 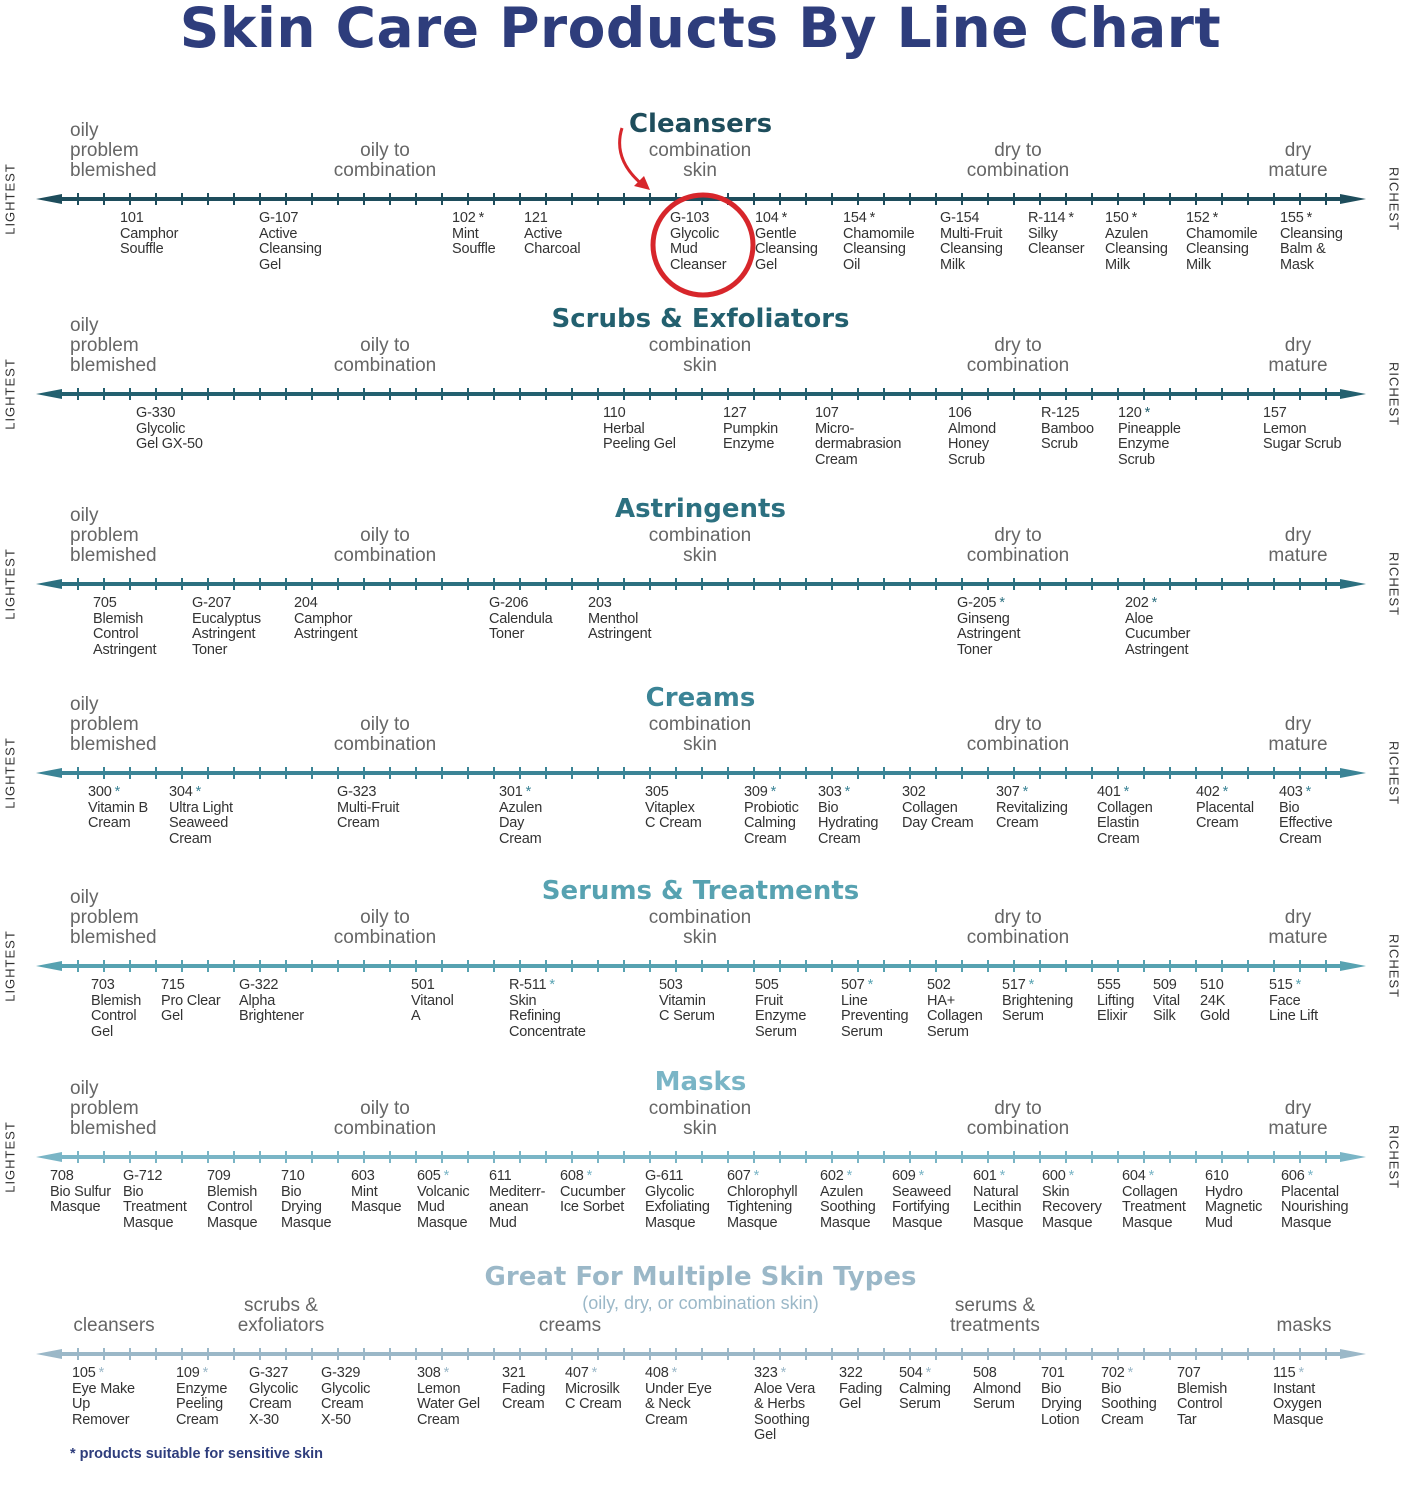 I want to click on product-item: 104 * Gentle Cleansing Gel, so click(x=786, y=241).